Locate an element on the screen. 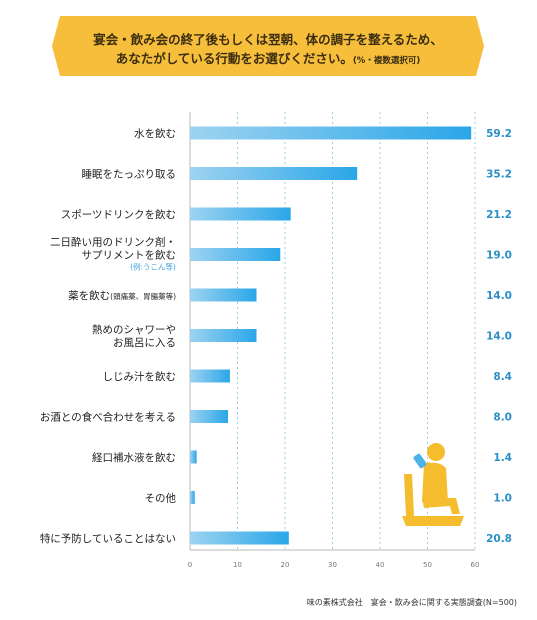 This screenshot has width=537, height=620. x-tick-label: 30 is located at coordinates (332, 565).